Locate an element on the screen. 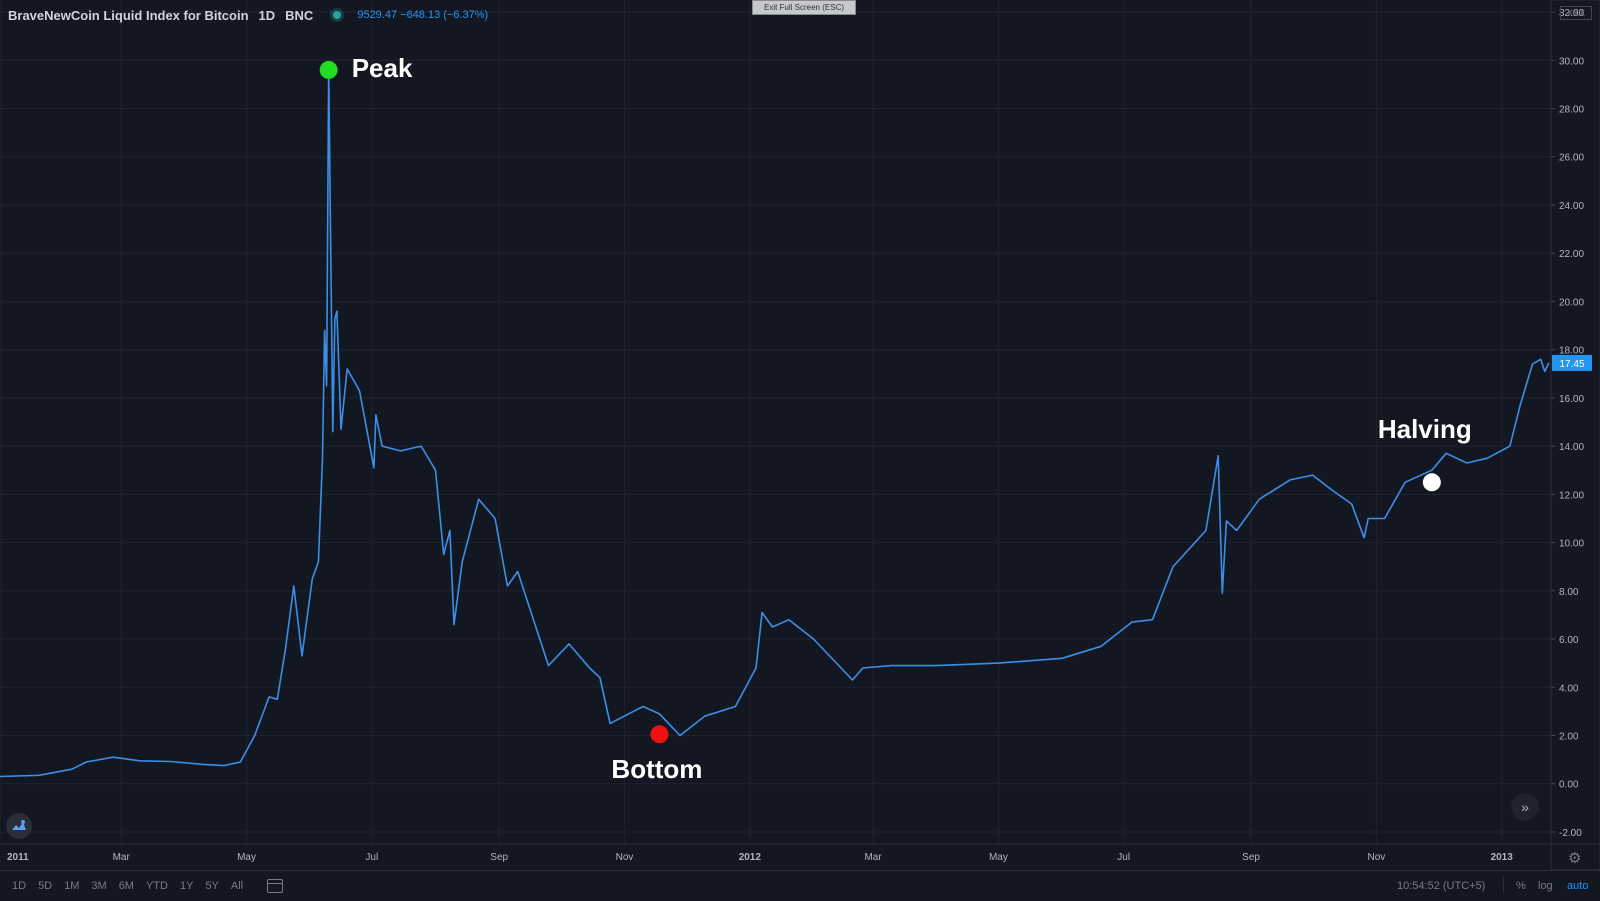 The height and width of the screenshot is (901, 1600). date-range-buttons: 1D 5D 1M 3M 6M YTD 1Y 5Y All is located at coordinates (124, 886).